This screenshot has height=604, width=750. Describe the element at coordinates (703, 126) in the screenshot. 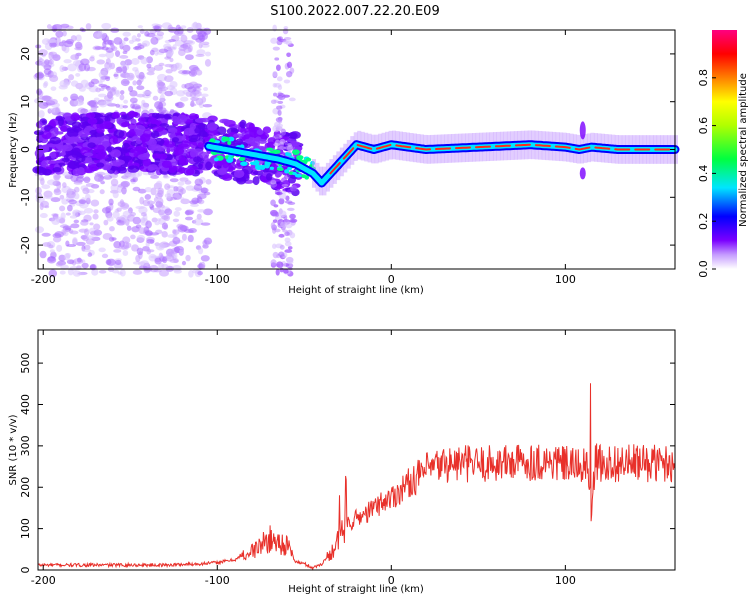

I see `colorbar-tick-label: 0.6` at that location.